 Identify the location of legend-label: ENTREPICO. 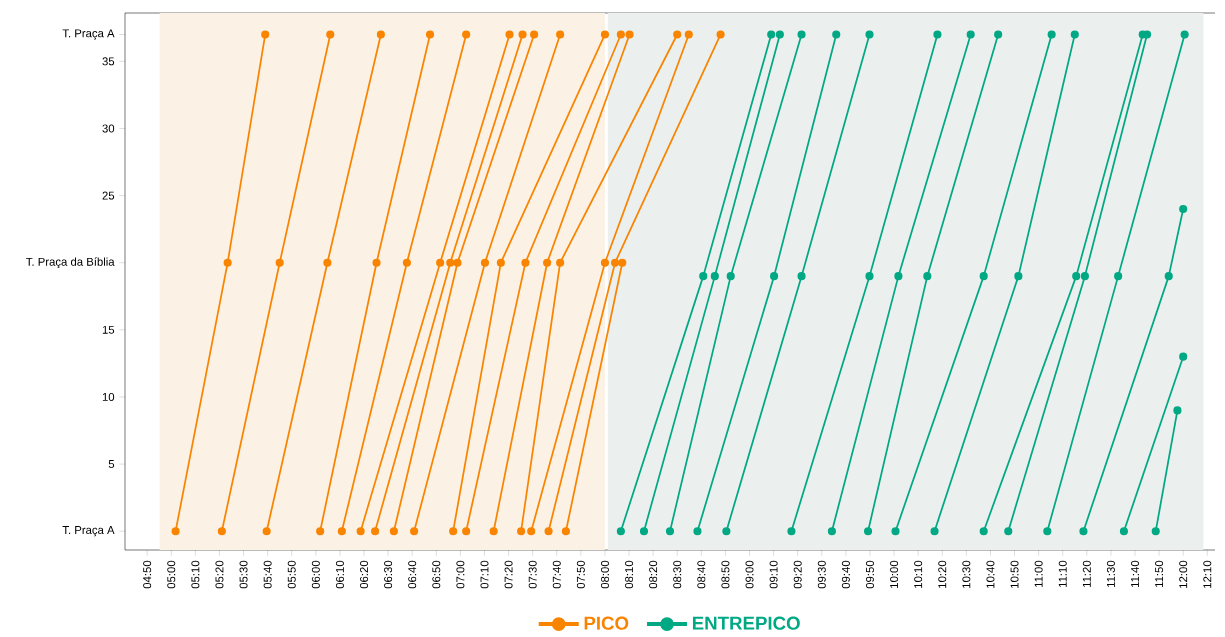
(746, 623).